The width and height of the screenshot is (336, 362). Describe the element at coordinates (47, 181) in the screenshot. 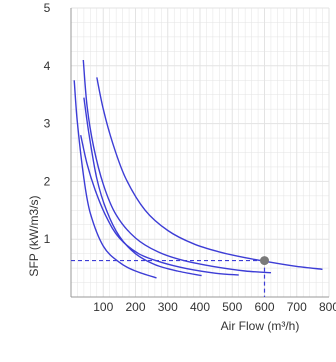

I see `y-tick-label: 2` at that location.